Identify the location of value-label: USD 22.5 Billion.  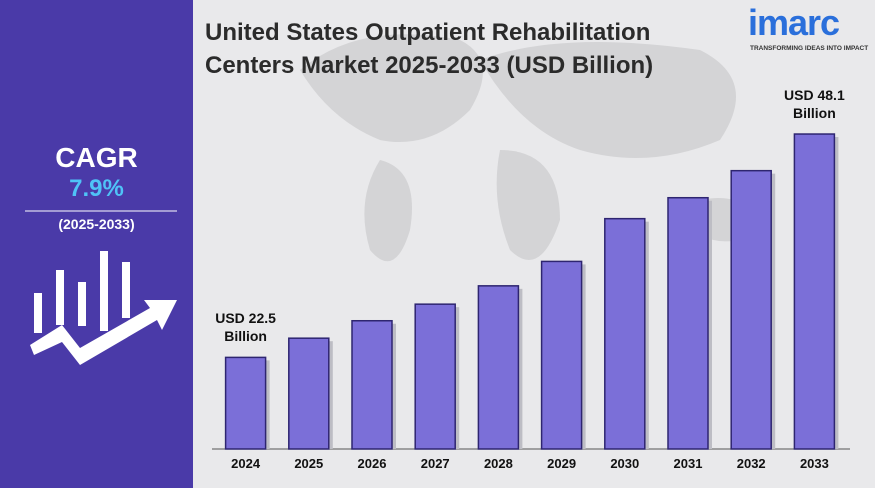
(245, 327).